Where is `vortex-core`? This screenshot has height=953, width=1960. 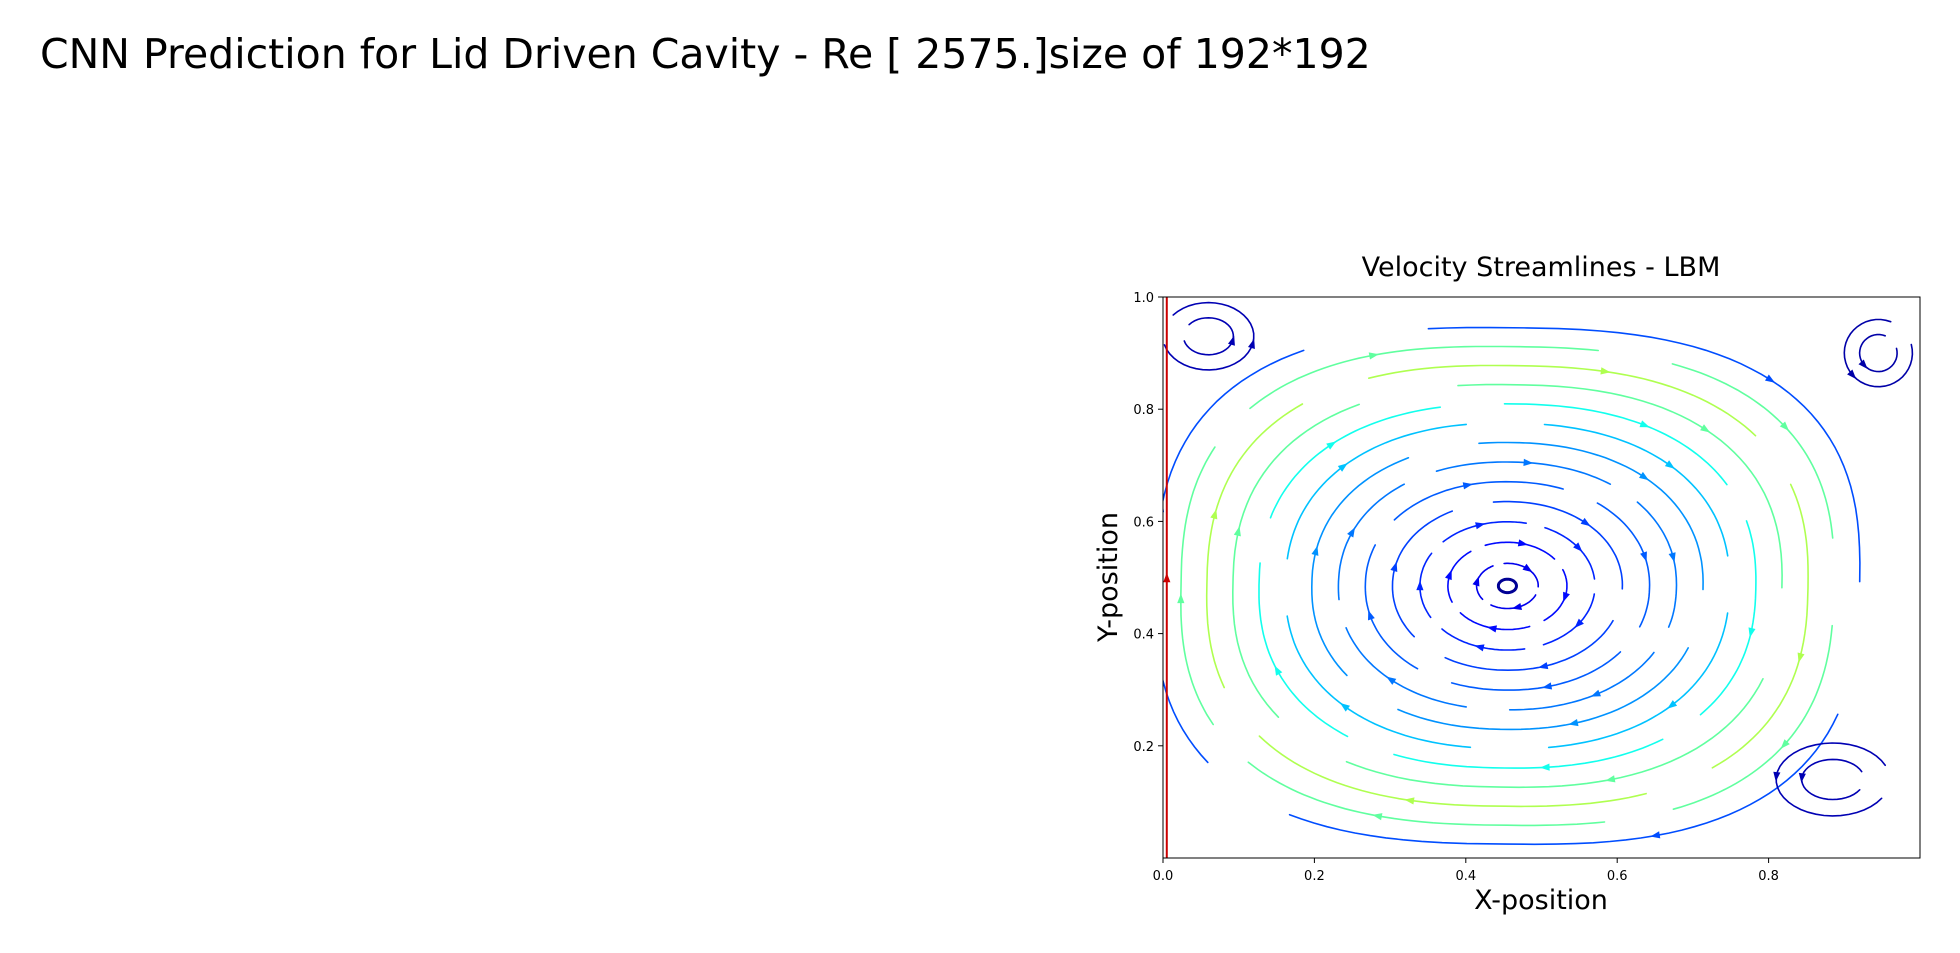 vortex-core is located at coordinates (1507, 586).